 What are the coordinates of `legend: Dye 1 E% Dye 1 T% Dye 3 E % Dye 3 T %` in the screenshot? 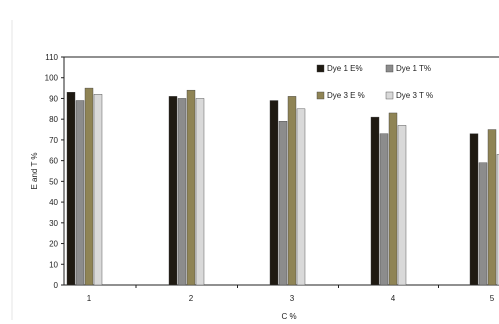 It's located at (374, 82).